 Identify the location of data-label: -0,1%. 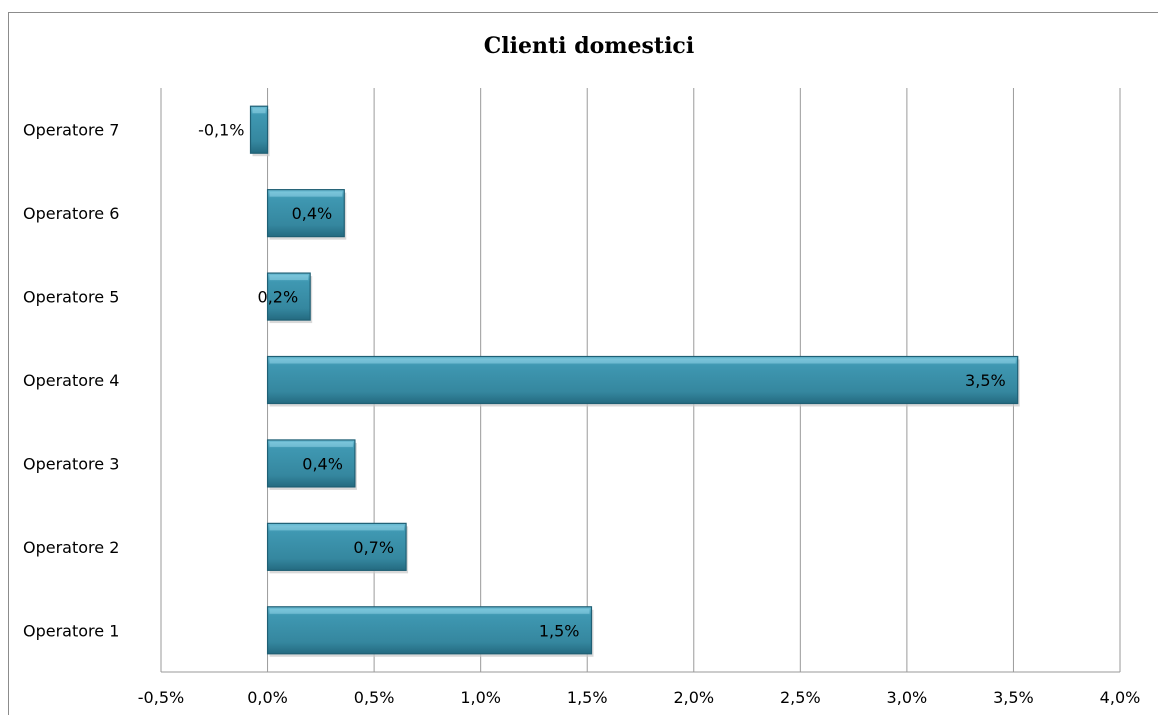
(221, 130).